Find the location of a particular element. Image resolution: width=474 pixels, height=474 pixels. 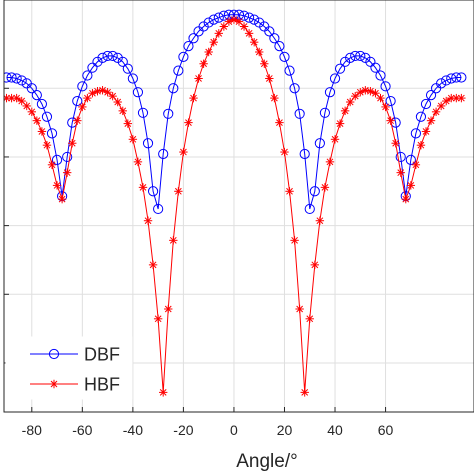

legend-label: DBF is located at coordinates (102, 355).